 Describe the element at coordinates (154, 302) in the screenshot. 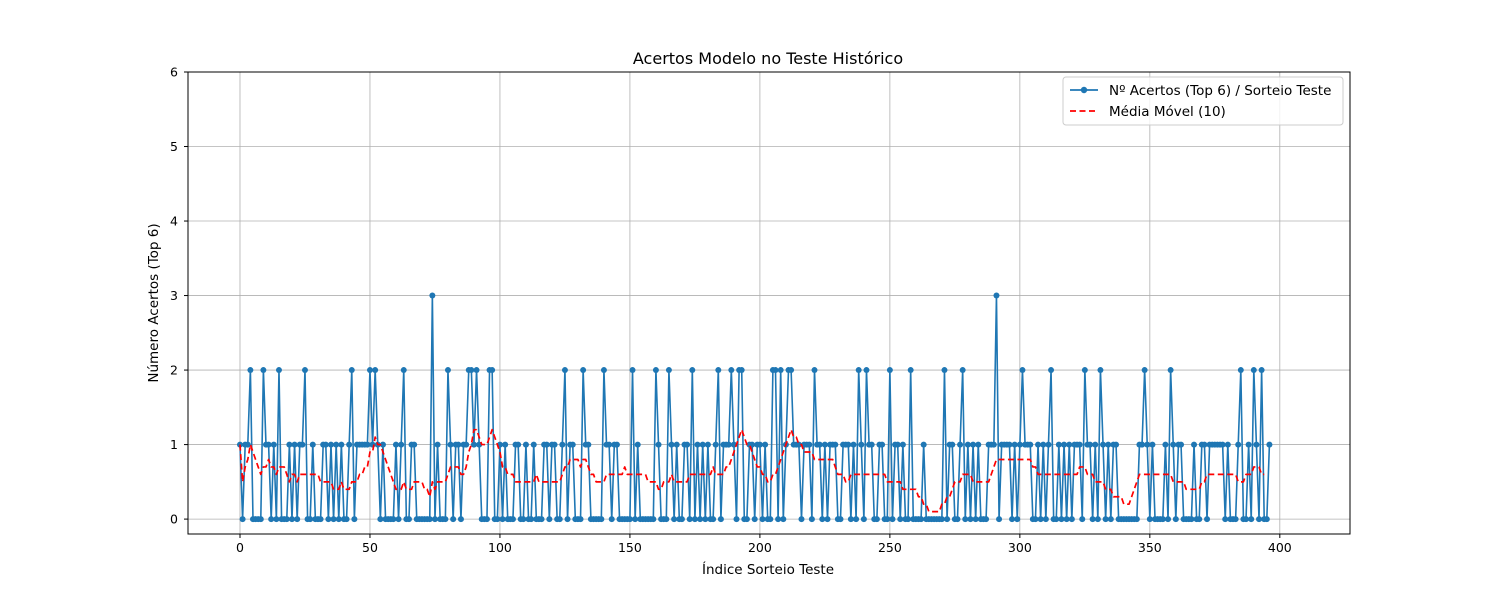

I see `y-axis-label: Número Acertos (Top 6)` at that location.